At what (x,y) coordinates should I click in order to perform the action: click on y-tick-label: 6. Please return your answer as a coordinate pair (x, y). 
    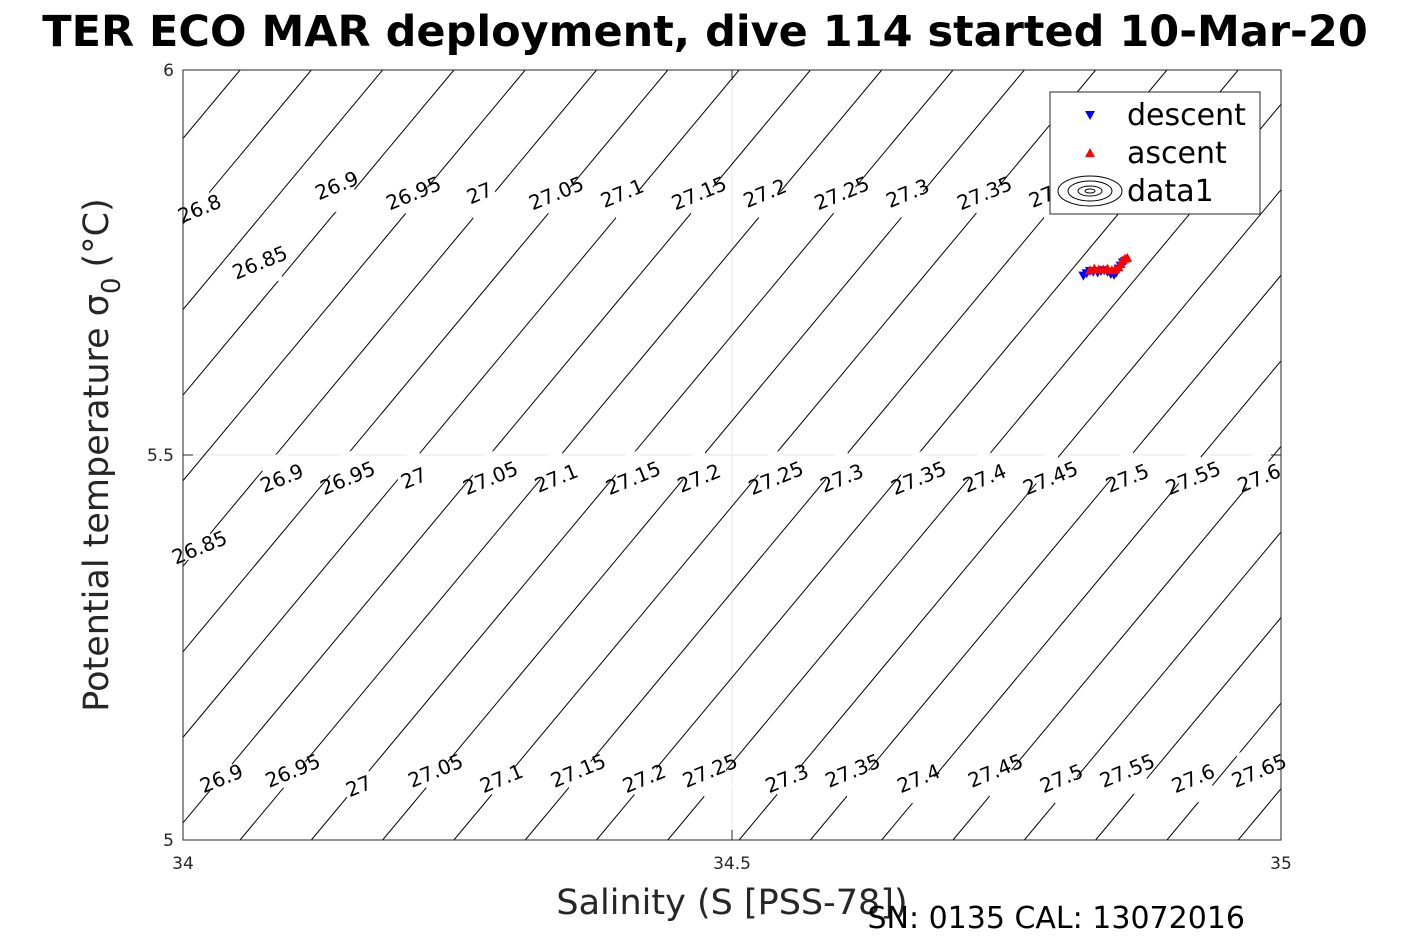
    Looking at the image, I should click on (168, 71).